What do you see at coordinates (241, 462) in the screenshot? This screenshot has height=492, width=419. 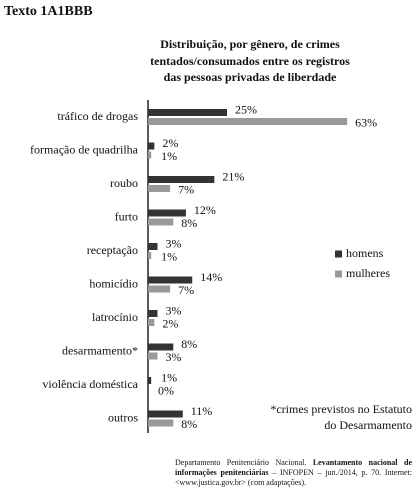 I see `source-author: Departamento Penitenciário Nacional.` at bounding box center [241, 462].